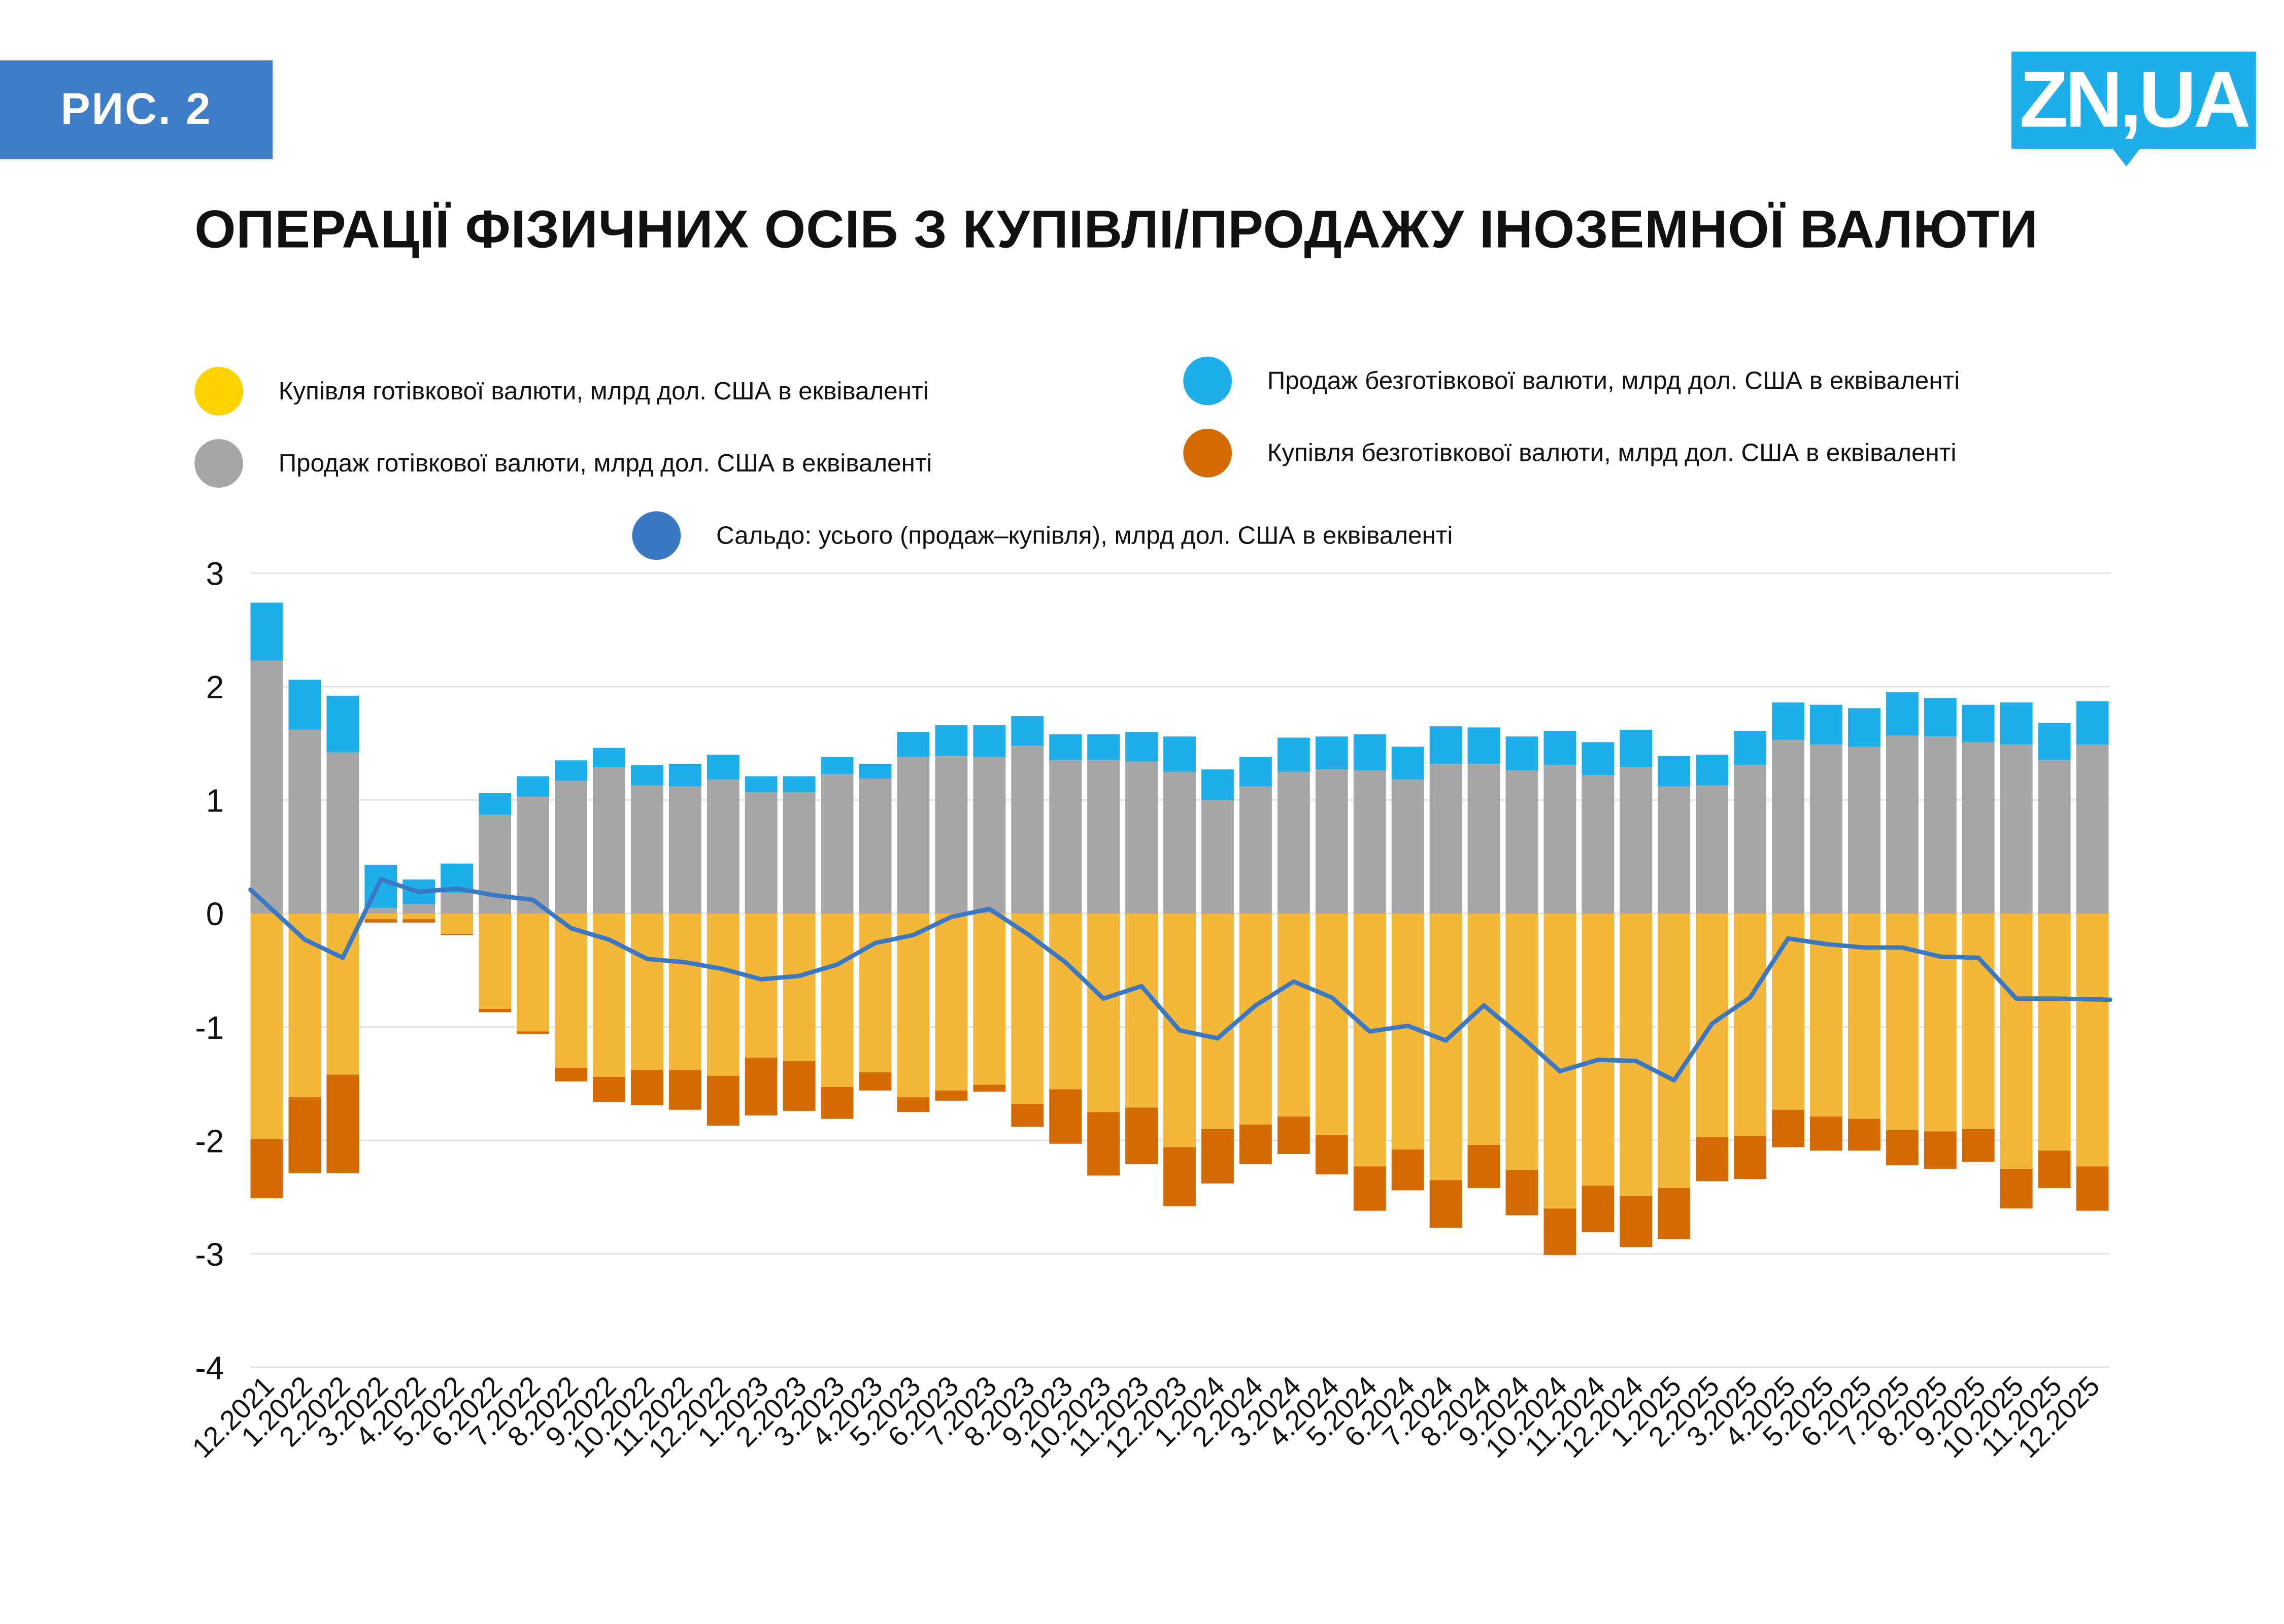  I want to click on y-tick-label: -4, so click(209, 1367).